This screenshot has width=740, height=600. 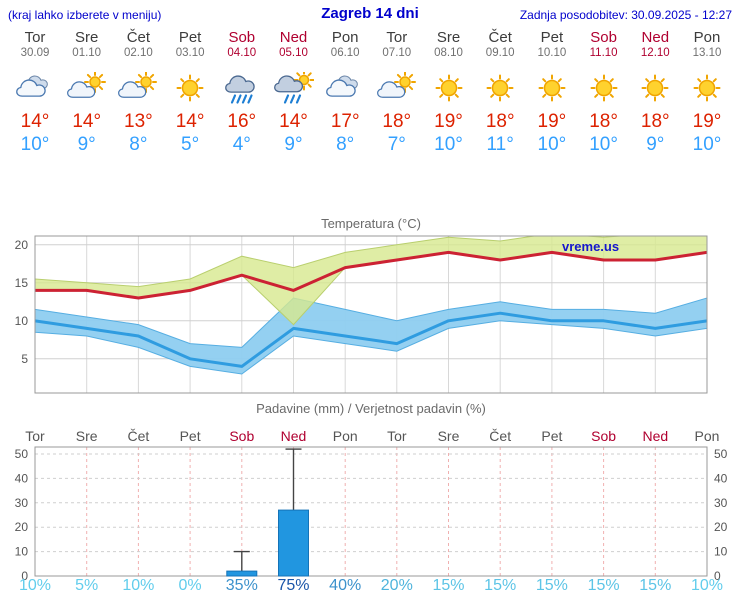 What do you see at coordinates (603, 53) in the screenshot?
I see `day-date: 11.10` at bounding box center [603, 53].